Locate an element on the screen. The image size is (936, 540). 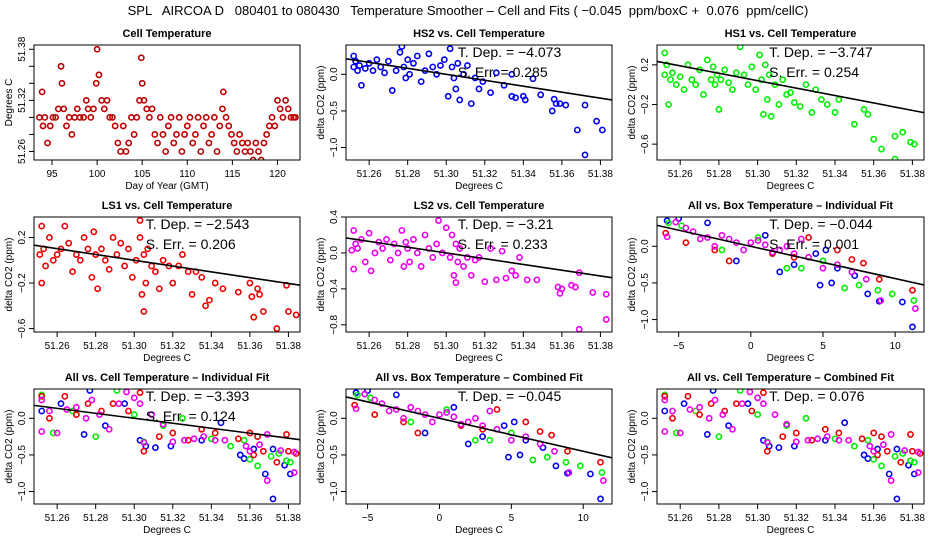
regression-line is located at coordinates (790, 87).